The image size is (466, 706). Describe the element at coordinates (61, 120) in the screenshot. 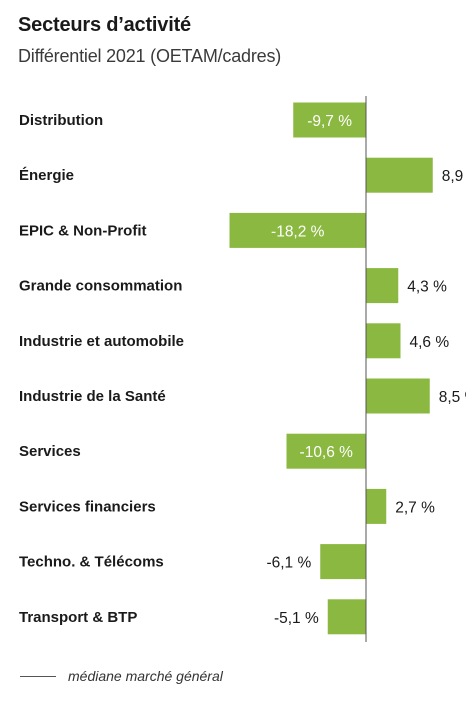

I see `category-label: Distribution` at that location.